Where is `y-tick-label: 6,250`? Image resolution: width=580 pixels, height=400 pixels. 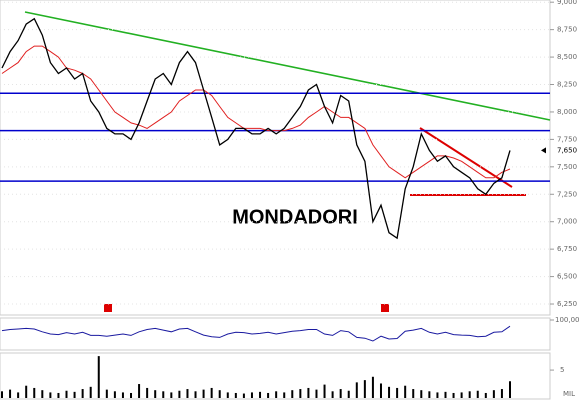 y-tick-label: 6,250 is located at coordinates (567, 304).